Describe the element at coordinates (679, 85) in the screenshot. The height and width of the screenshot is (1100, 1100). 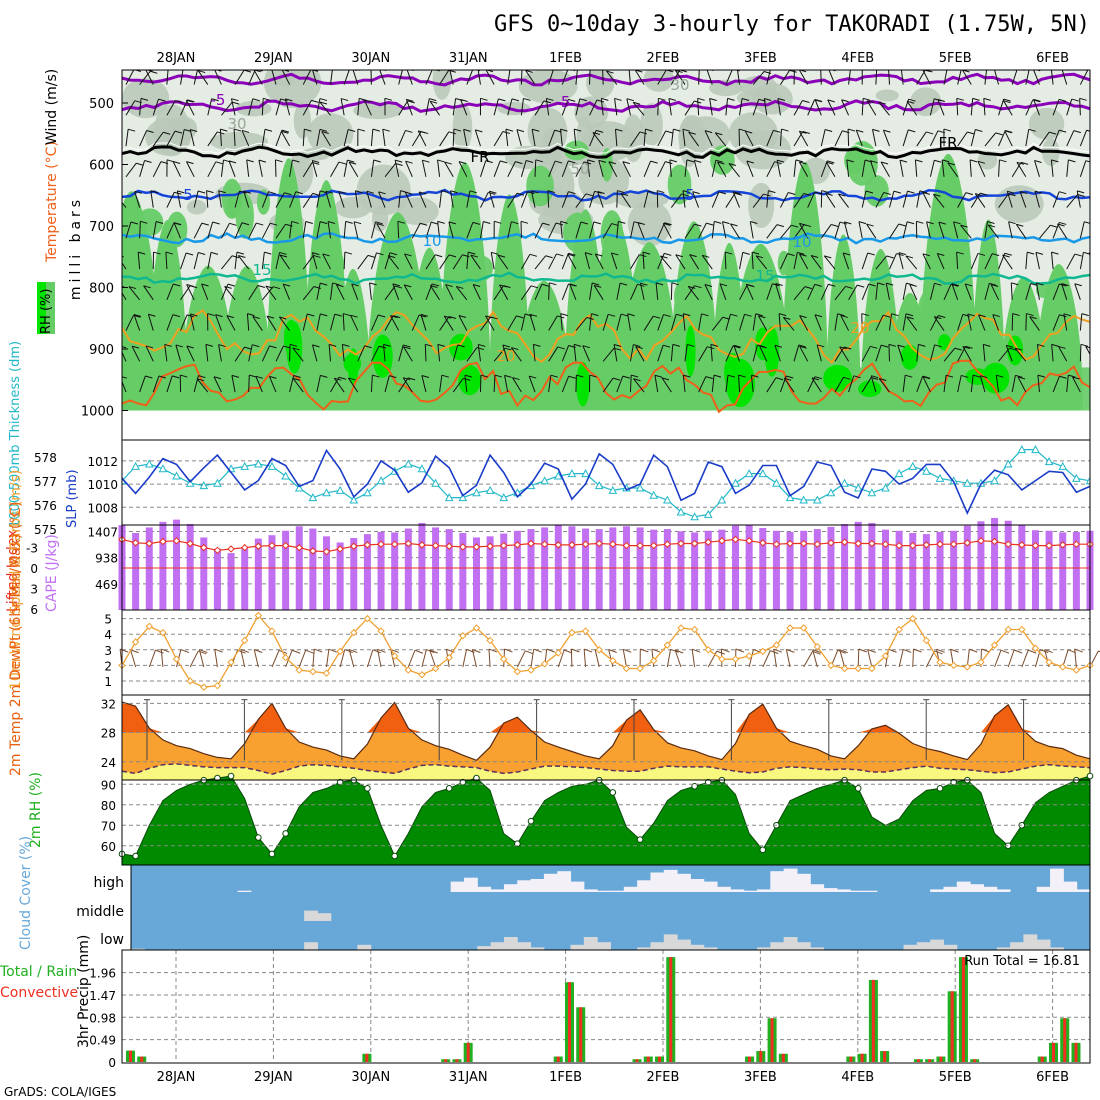
I see `contour-label: 30` at that location.